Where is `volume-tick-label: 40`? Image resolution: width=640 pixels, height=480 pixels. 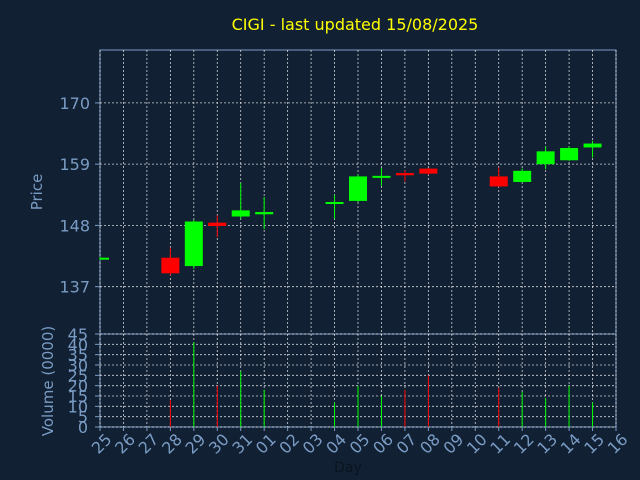
volume-tick-label: 40 is located at coordinates (78, 344).